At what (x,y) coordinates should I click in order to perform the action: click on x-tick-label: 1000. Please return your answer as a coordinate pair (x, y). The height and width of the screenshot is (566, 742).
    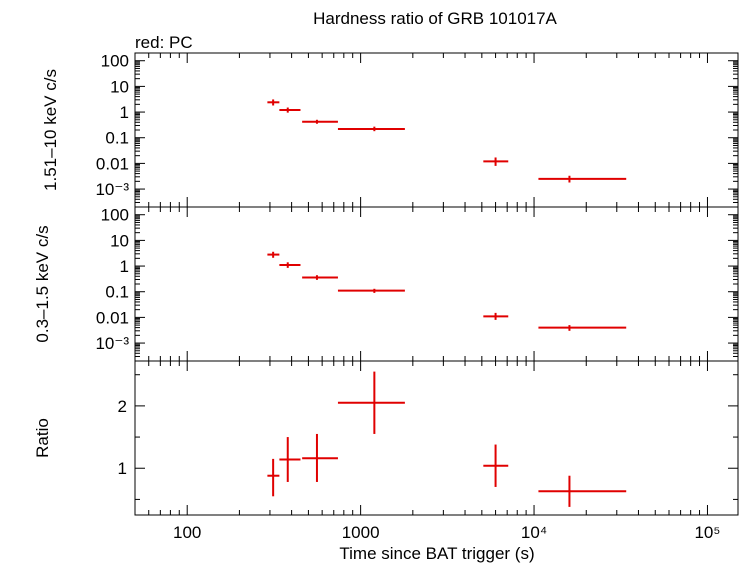
    Looking at the image, I should click on (361, 532).